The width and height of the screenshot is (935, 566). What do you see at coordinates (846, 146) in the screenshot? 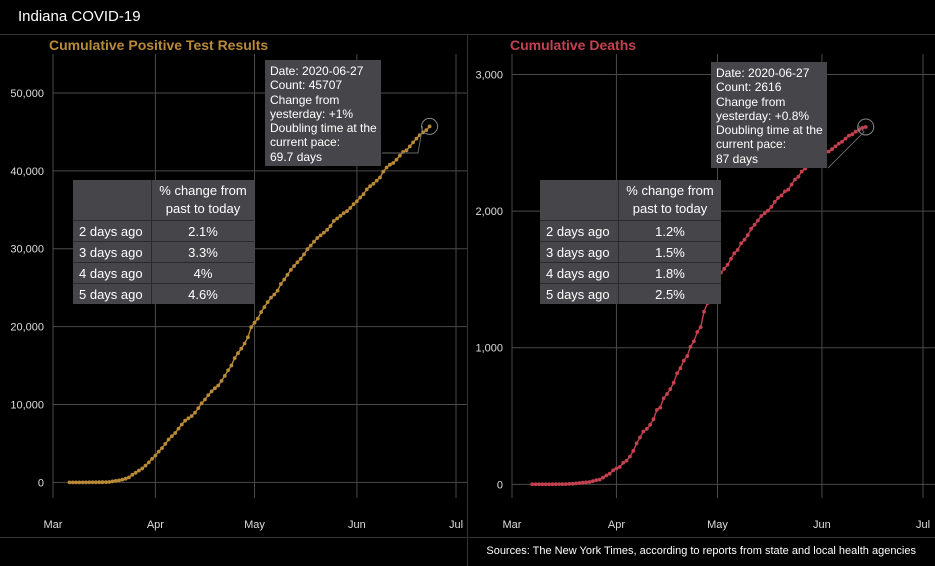
I see `tooltip-leader-line` at bounding box center [846, 146].